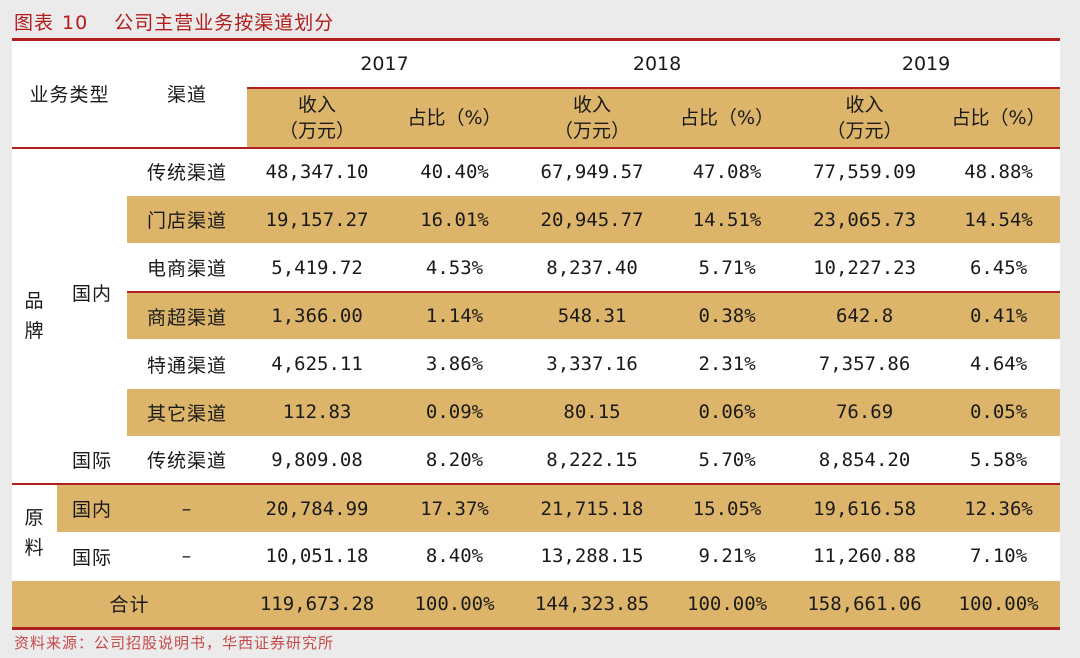  Describe the element at coordinates (92, 292) in the screenshot. I see `group-brand-domestic: 国内` at that location.